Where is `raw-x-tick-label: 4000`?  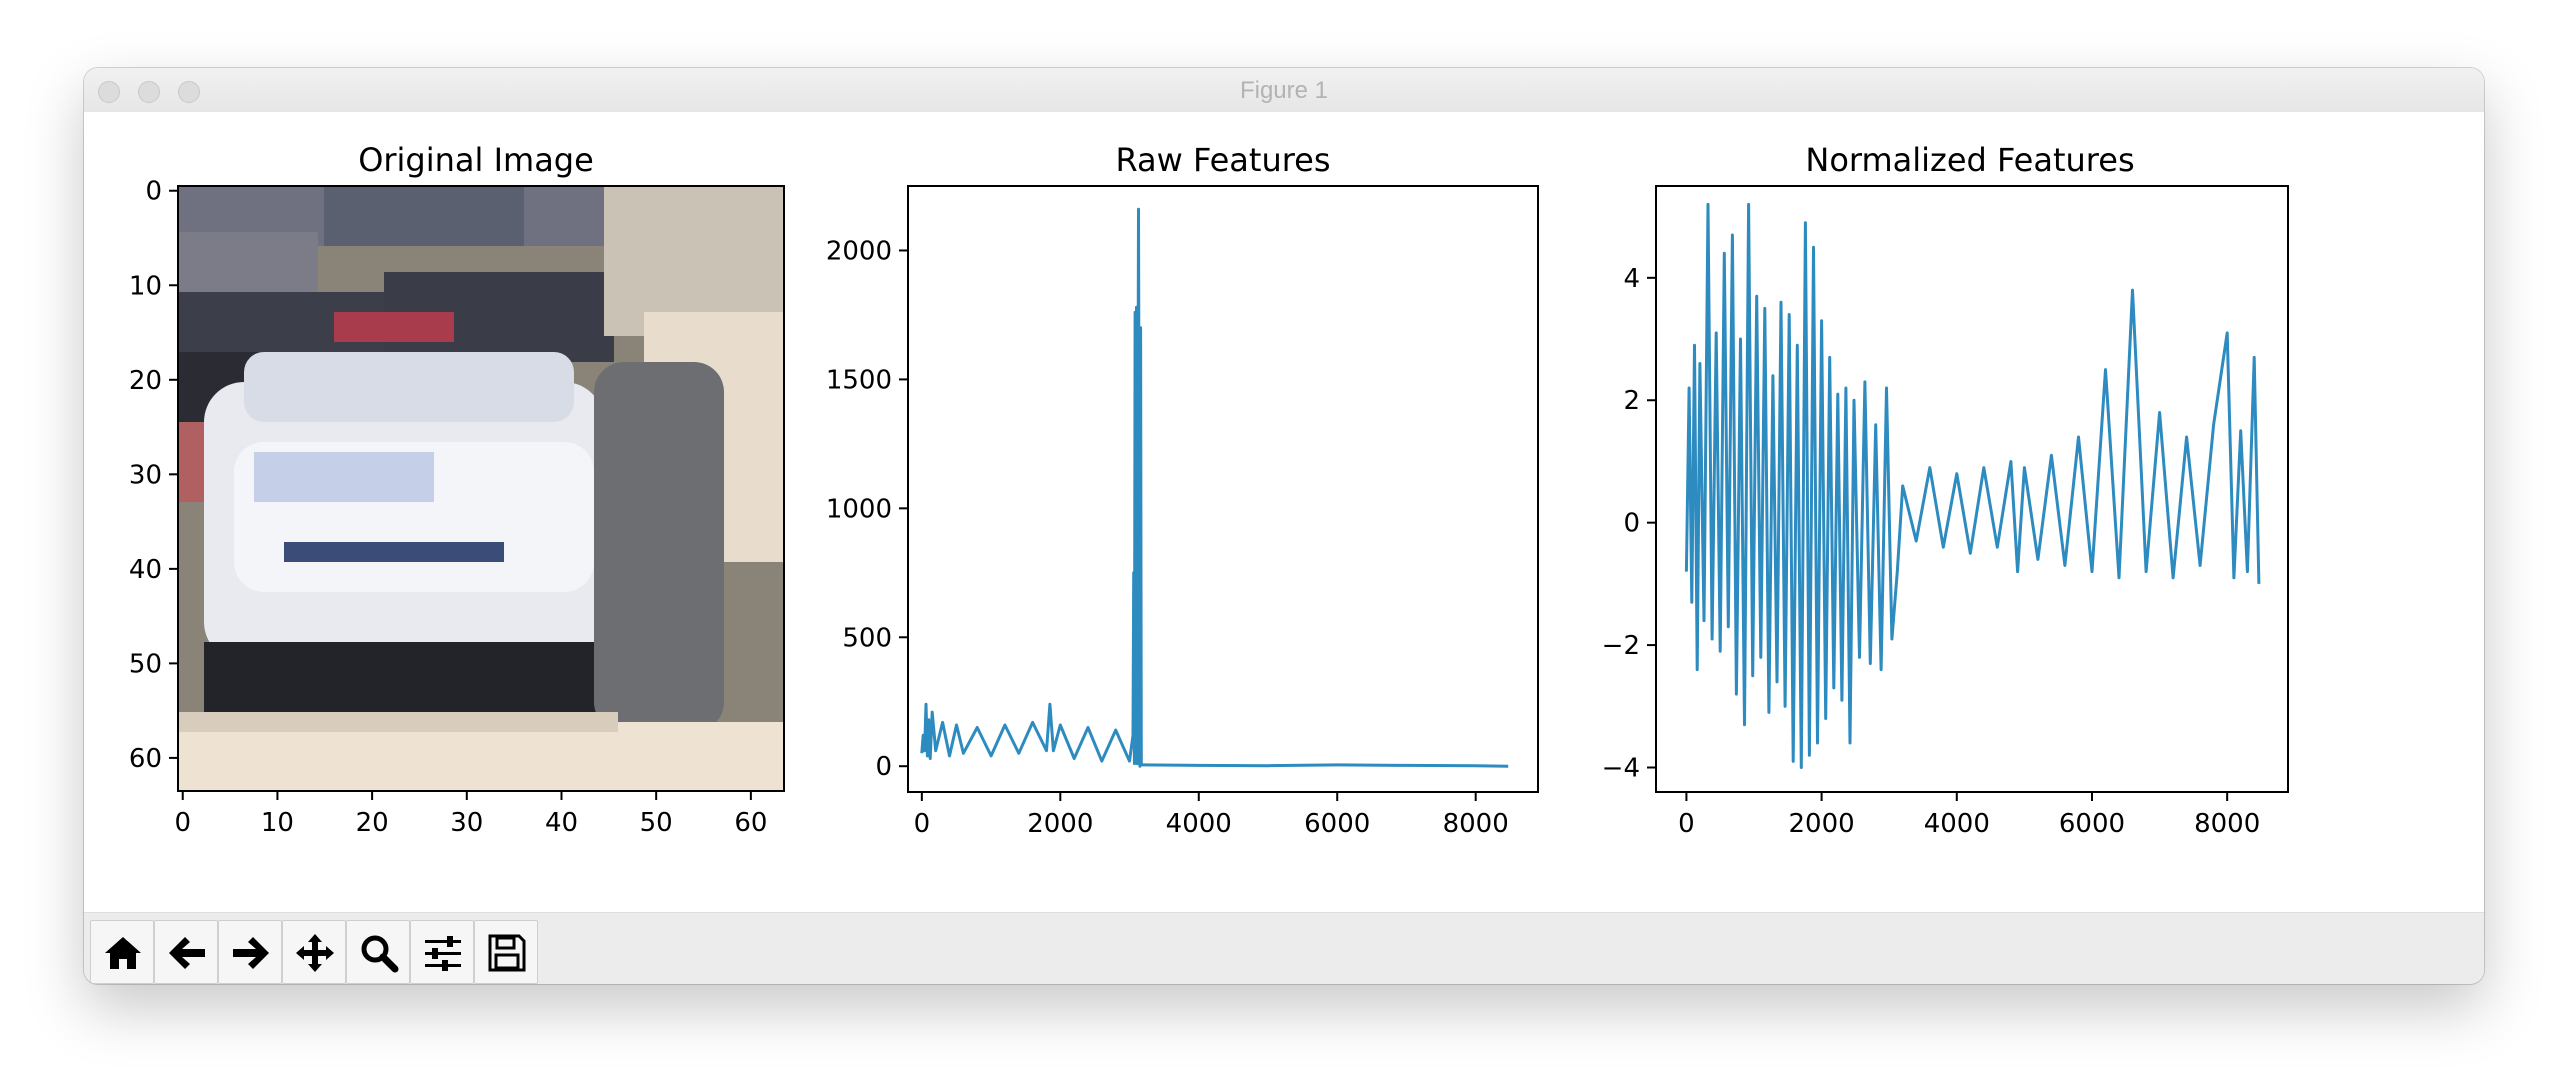
raw-x-tick-label: 4000 is located at coordinates (1199, 824).